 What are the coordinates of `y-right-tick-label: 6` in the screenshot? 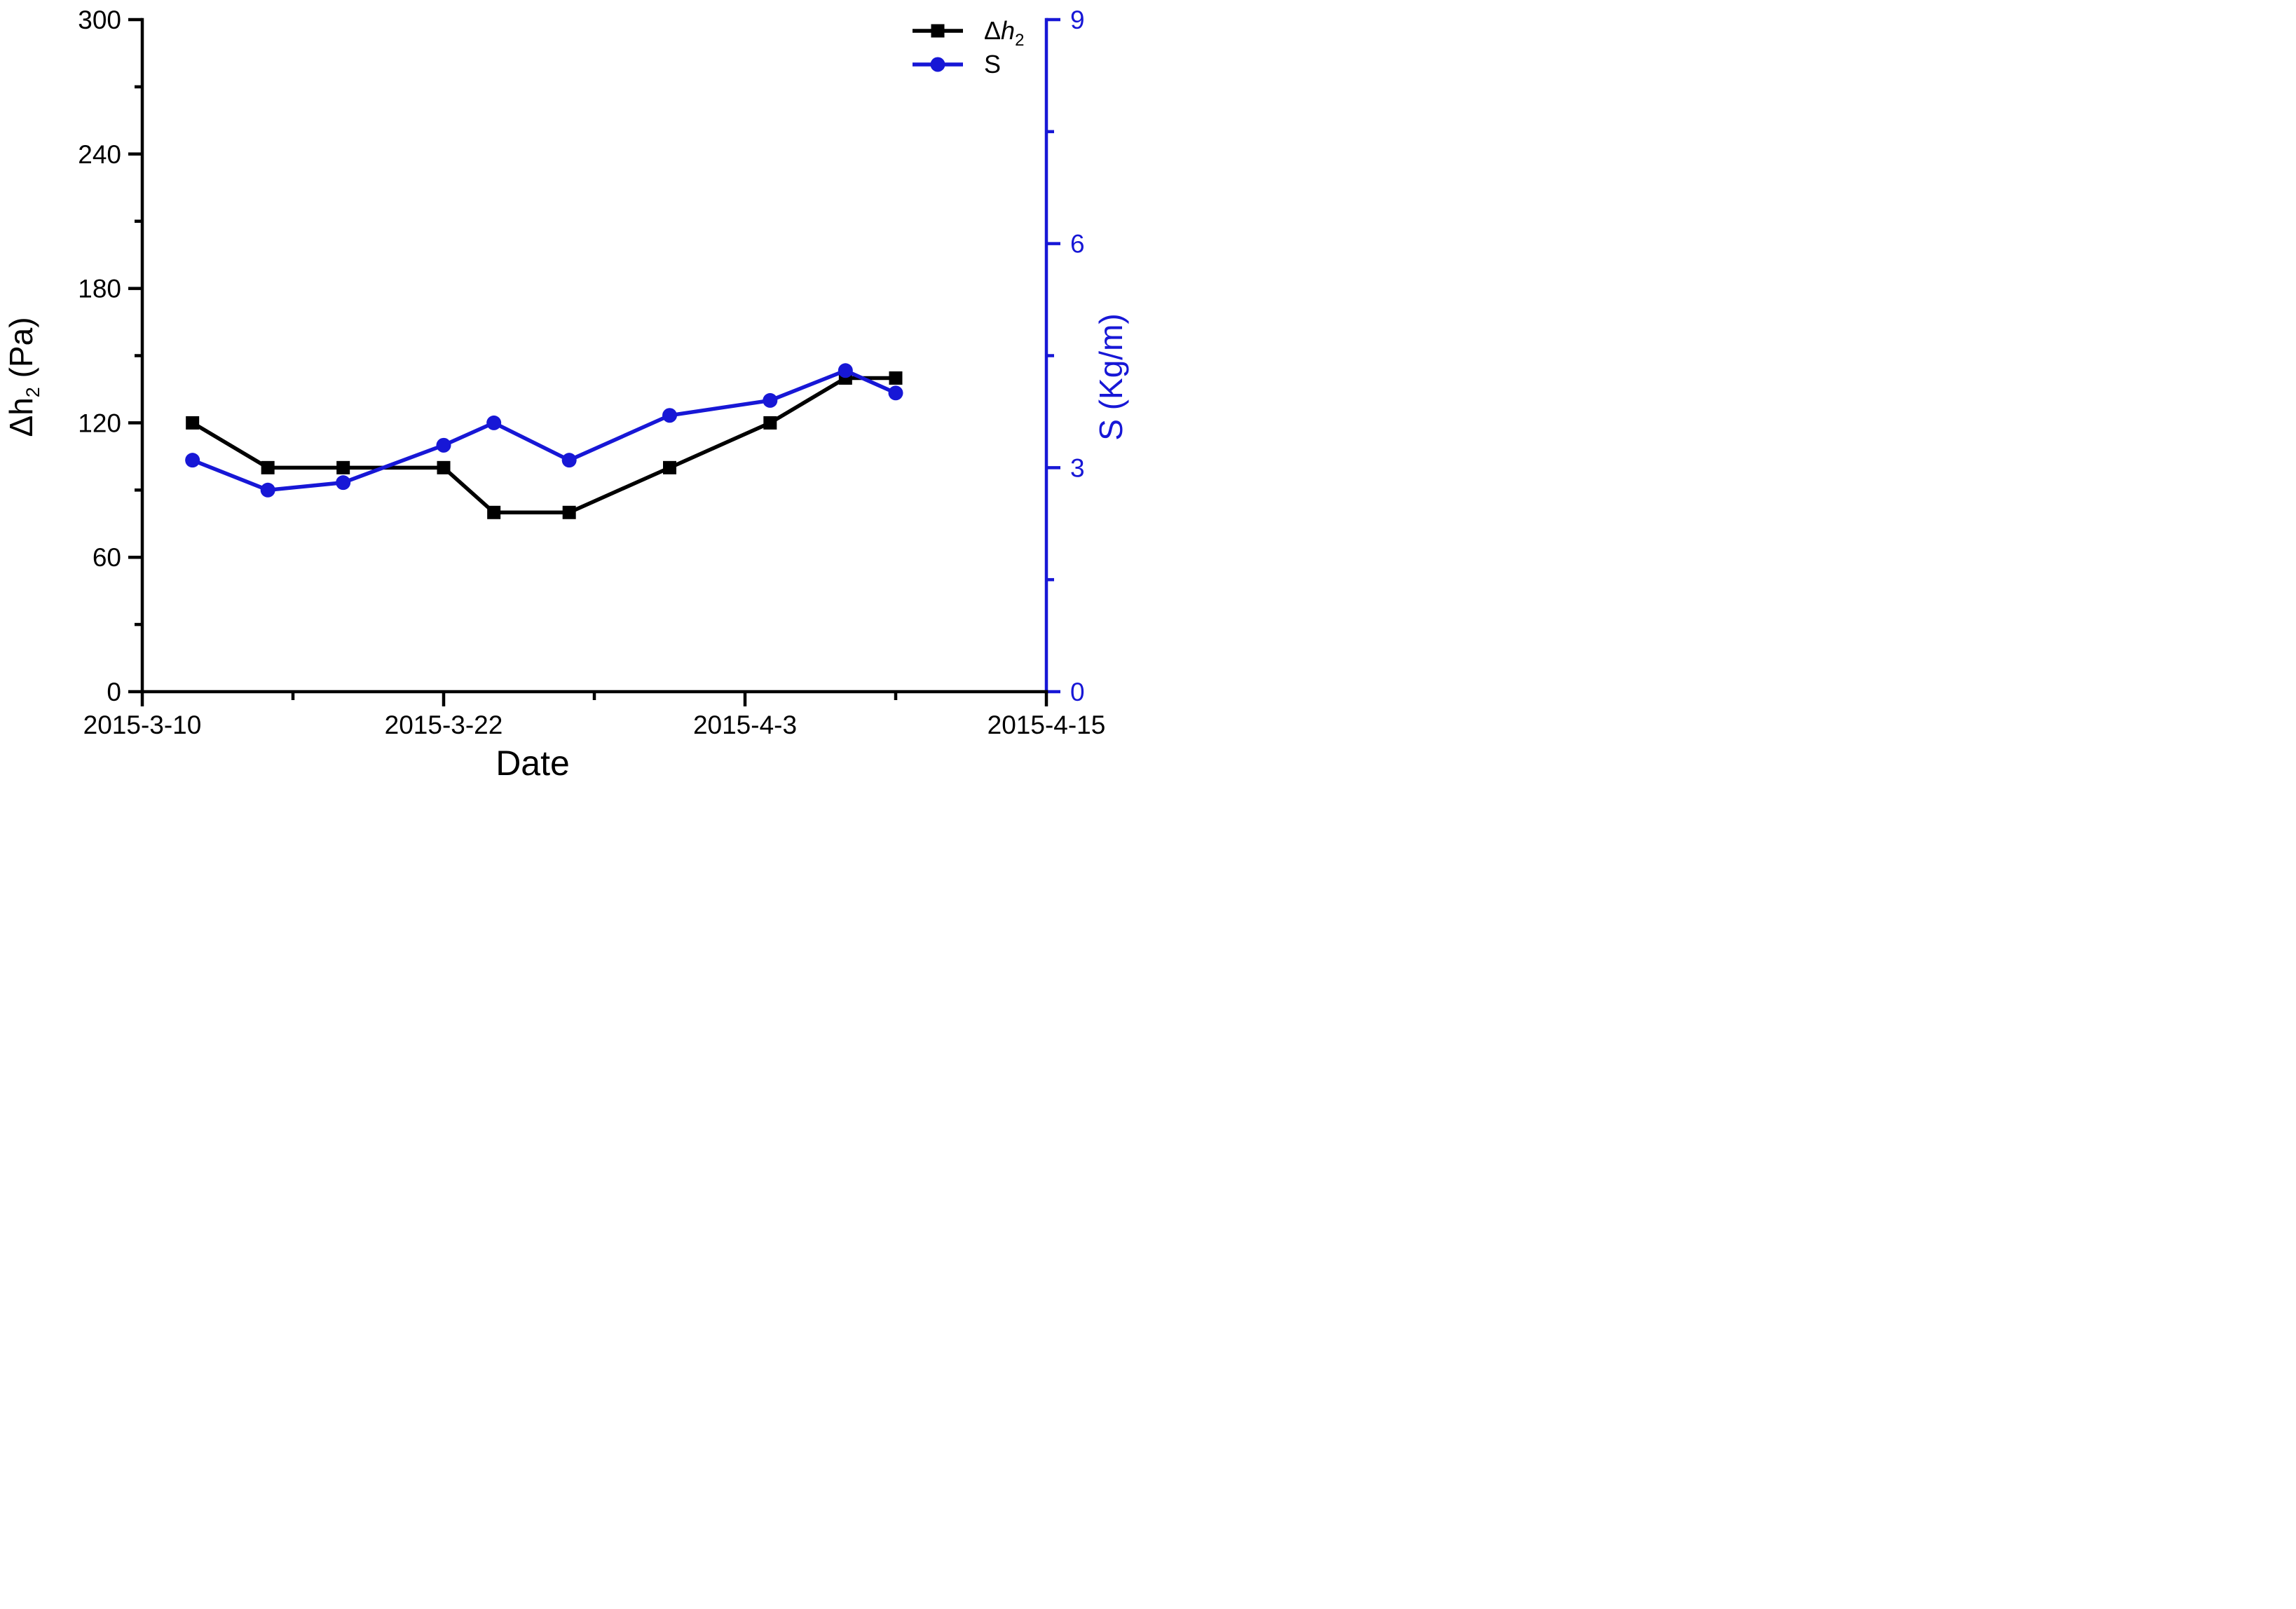 It's located at (1077, 244).